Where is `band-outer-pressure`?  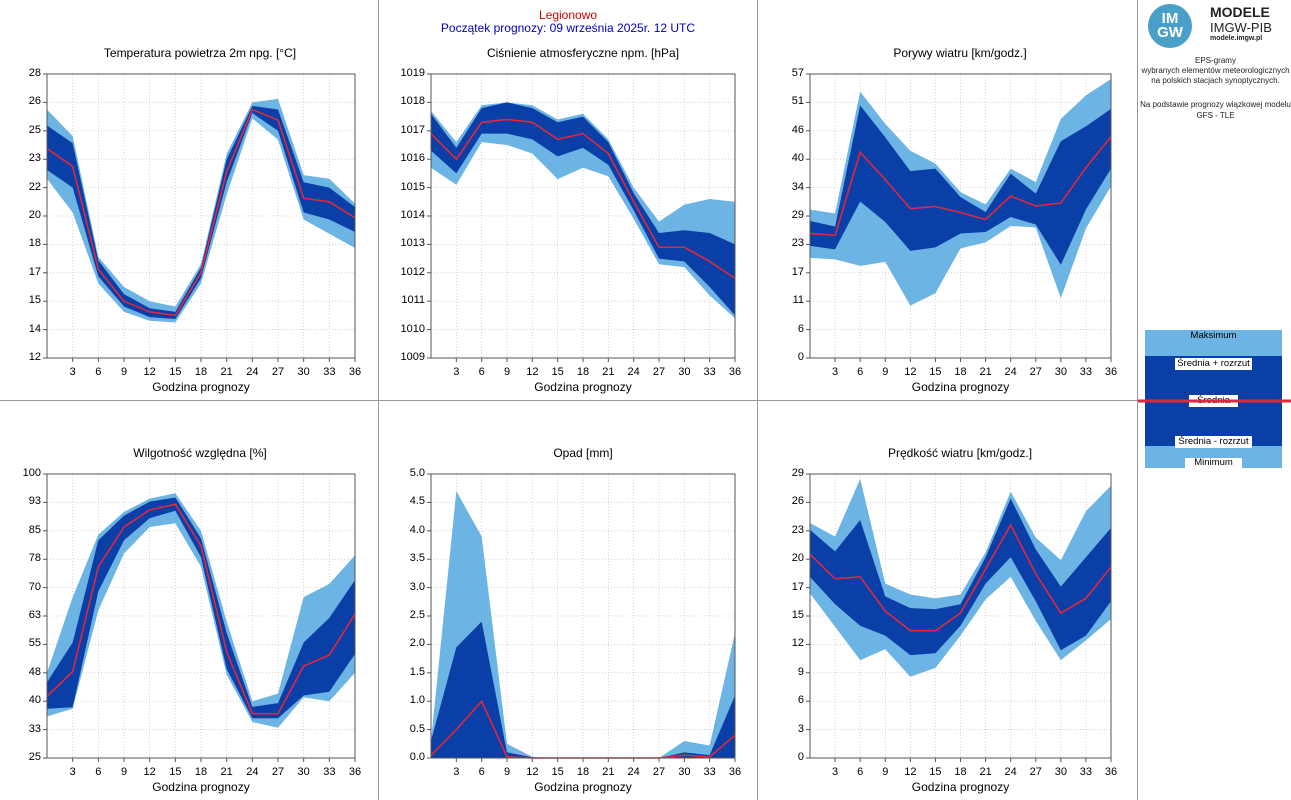
band-outer-pressure is located at coordinates (583, 210).